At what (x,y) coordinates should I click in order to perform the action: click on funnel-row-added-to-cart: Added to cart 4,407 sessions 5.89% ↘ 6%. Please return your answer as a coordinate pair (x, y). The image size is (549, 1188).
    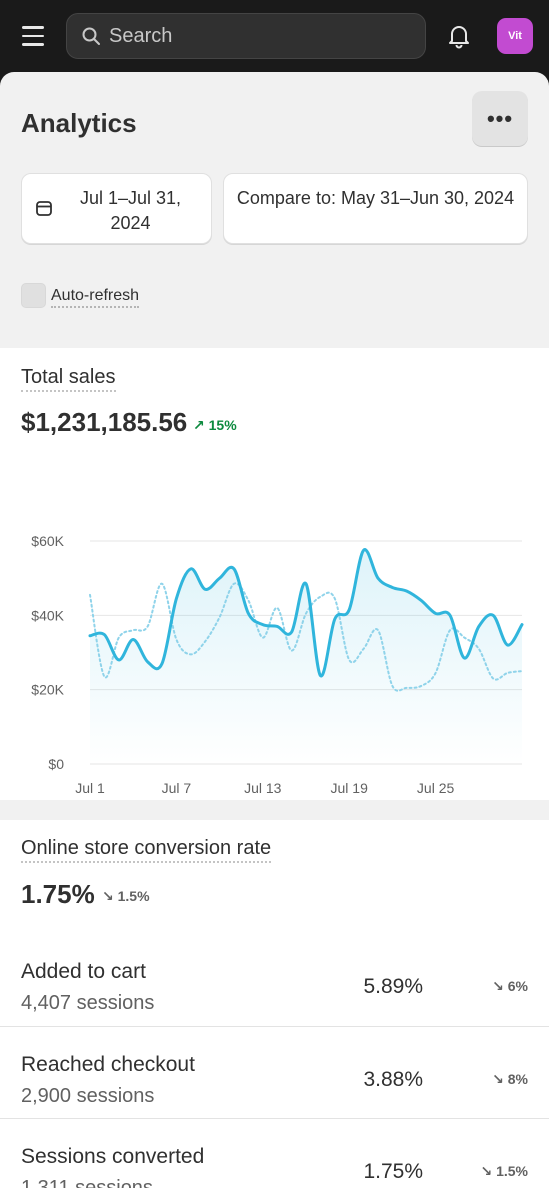
    Looking at the image, I should click on (274, 980).